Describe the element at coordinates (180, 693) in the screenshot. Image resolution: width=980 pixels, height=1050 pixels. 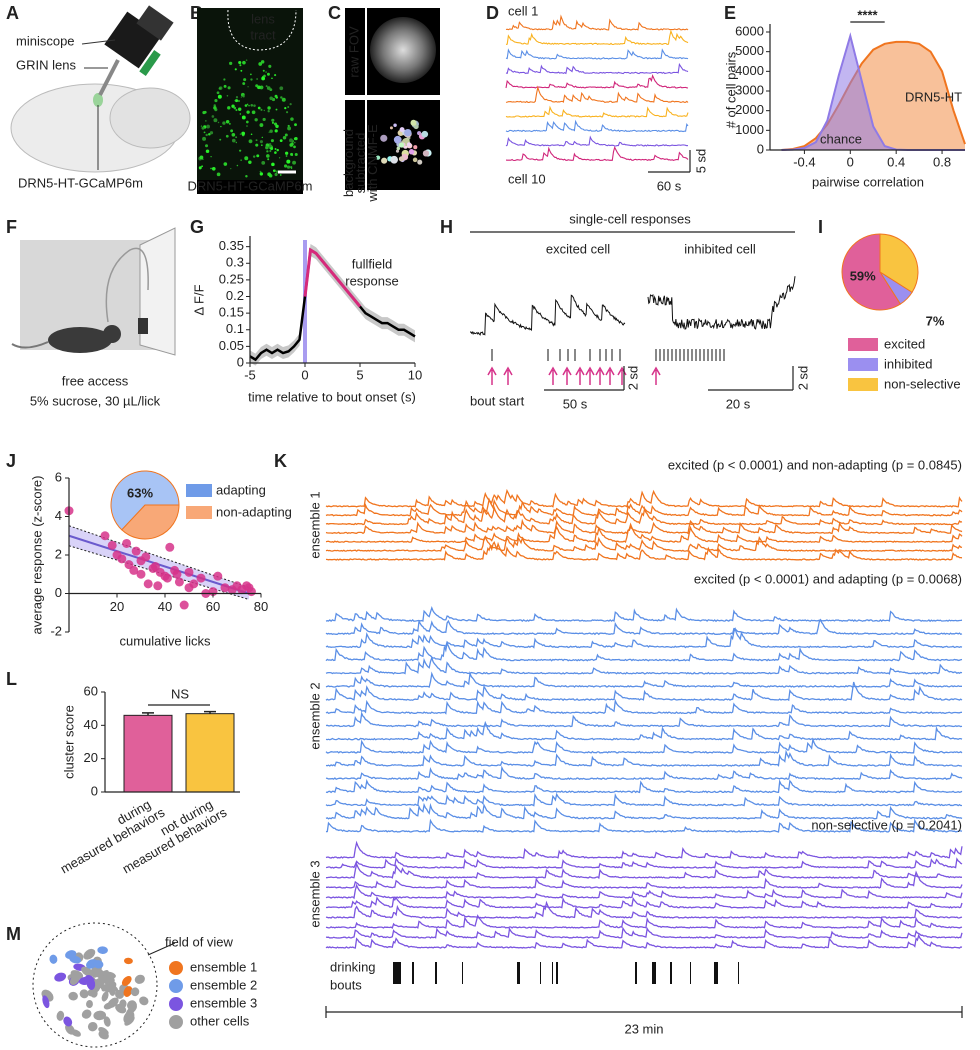
I see `significance: NS` at that location.